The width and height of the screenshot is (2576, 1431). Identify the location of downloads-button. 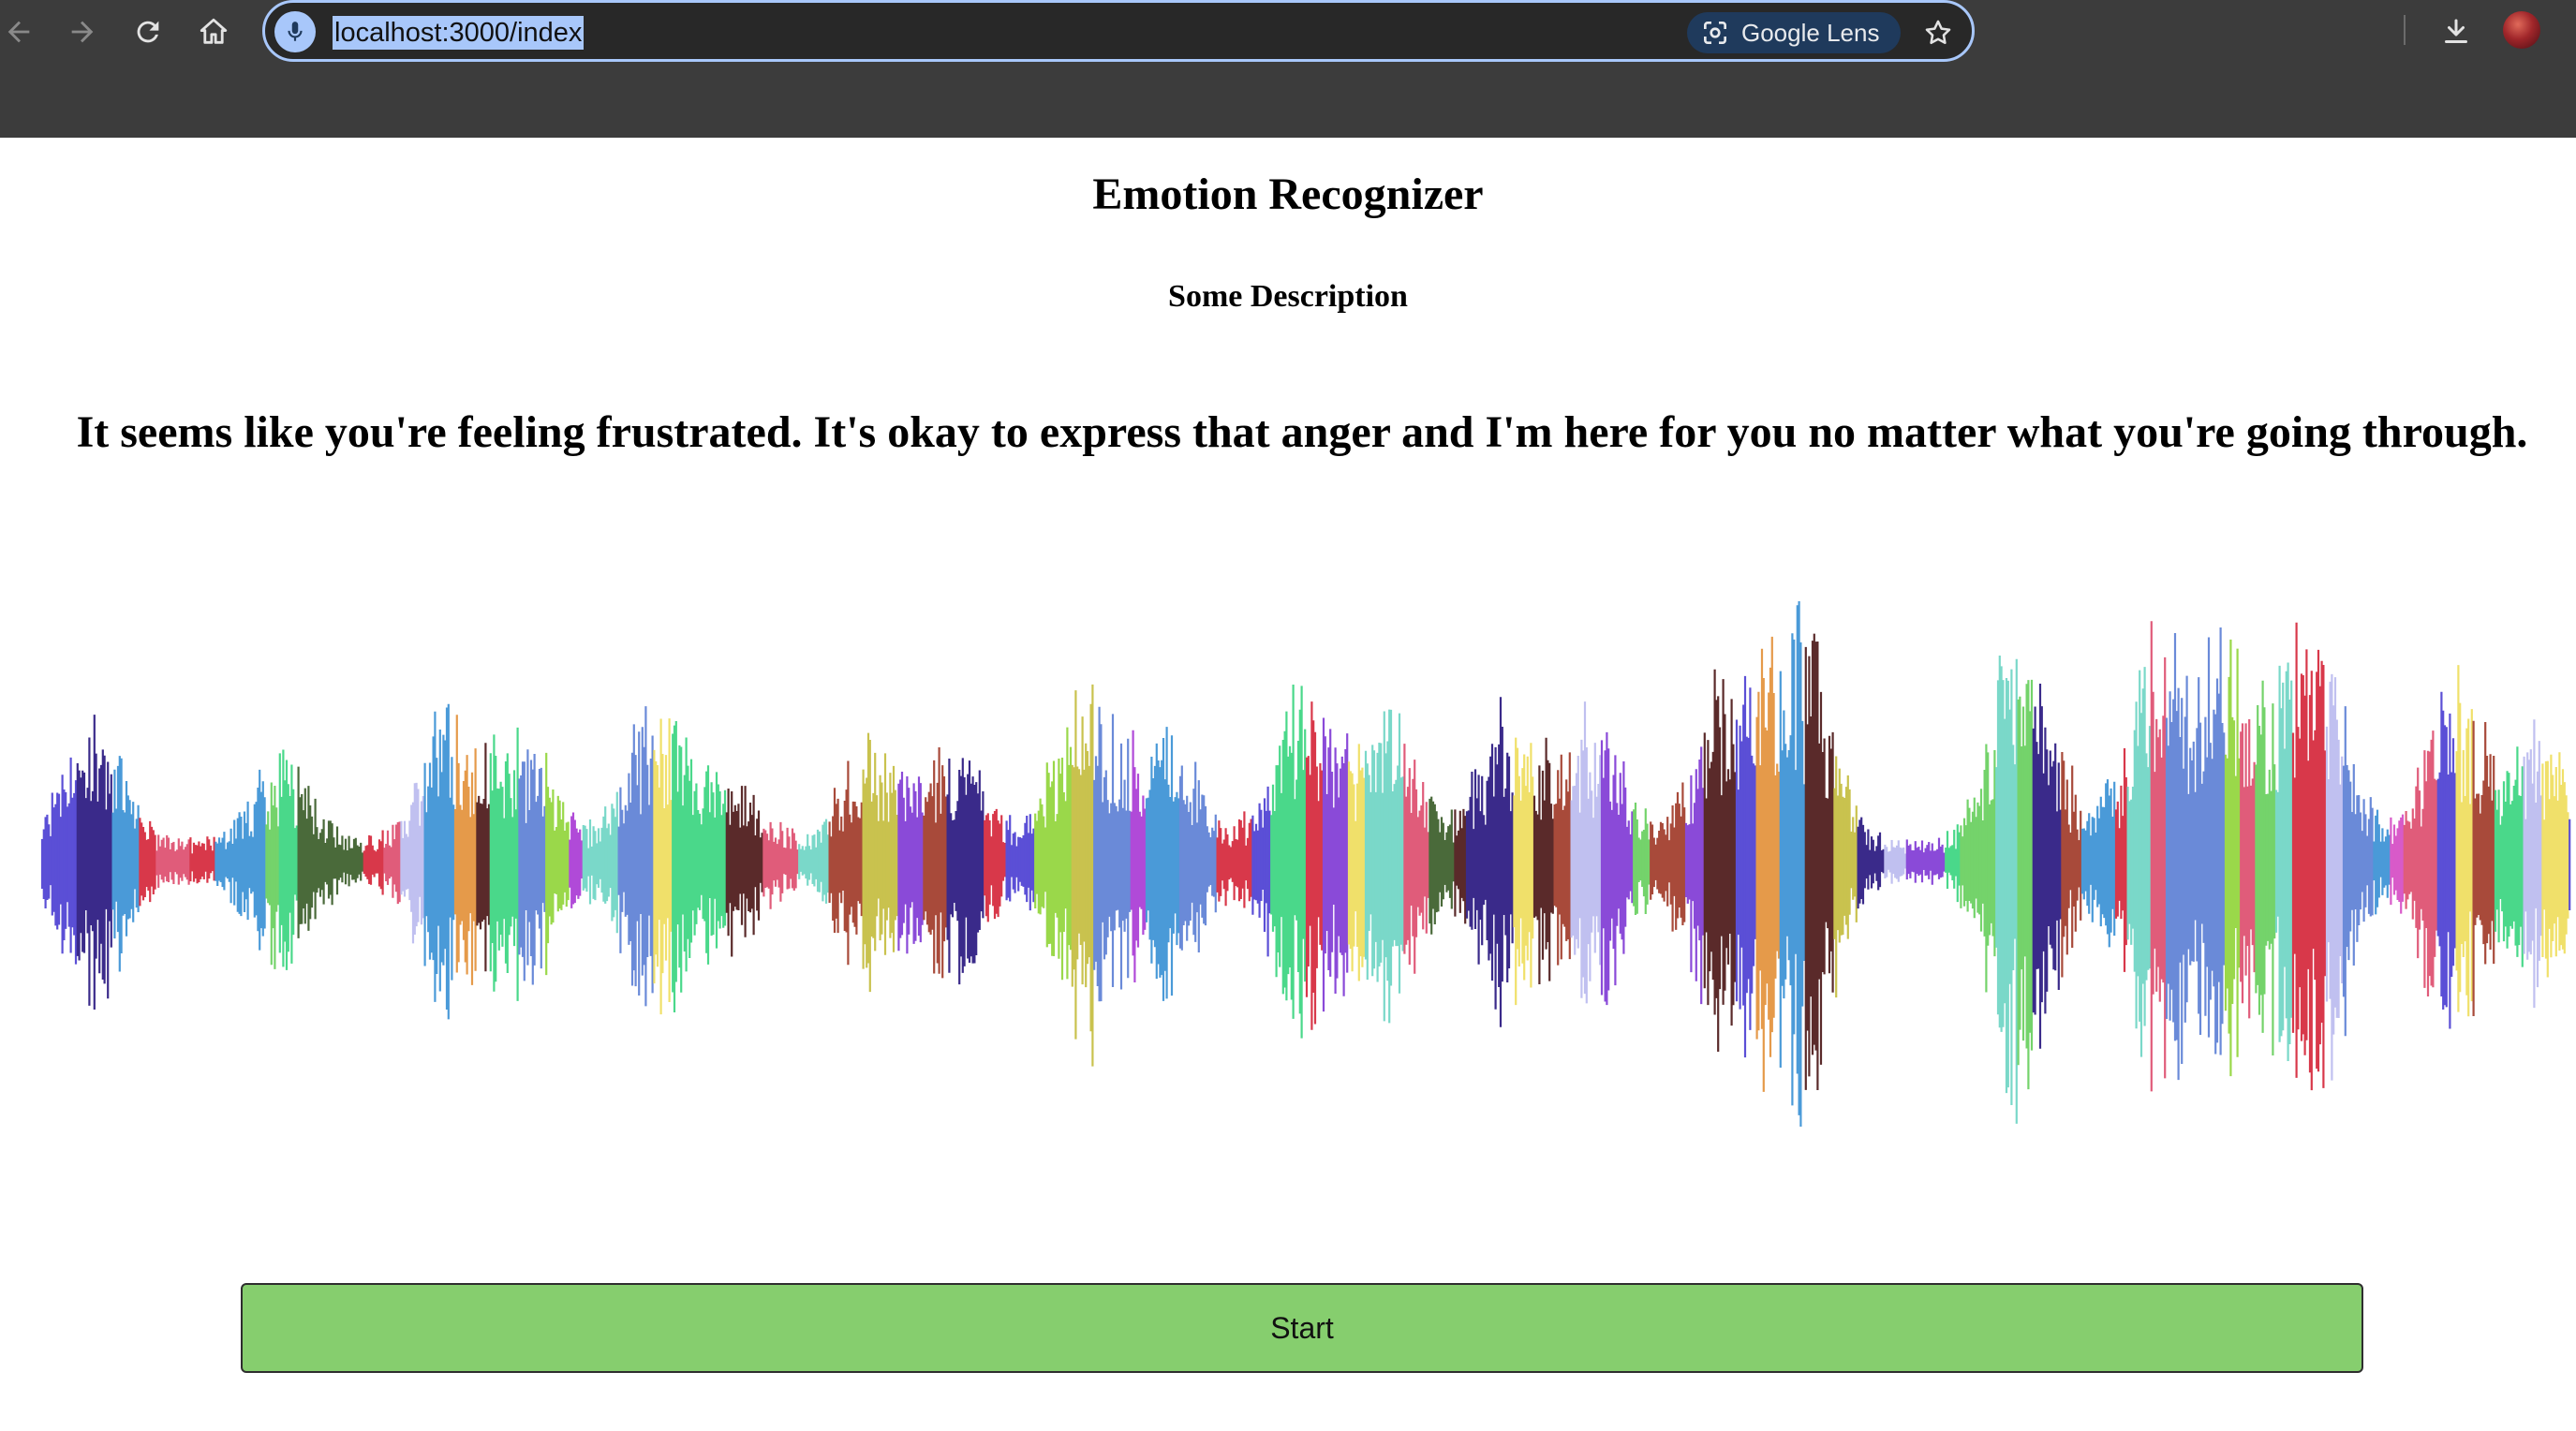
(2456, 32).